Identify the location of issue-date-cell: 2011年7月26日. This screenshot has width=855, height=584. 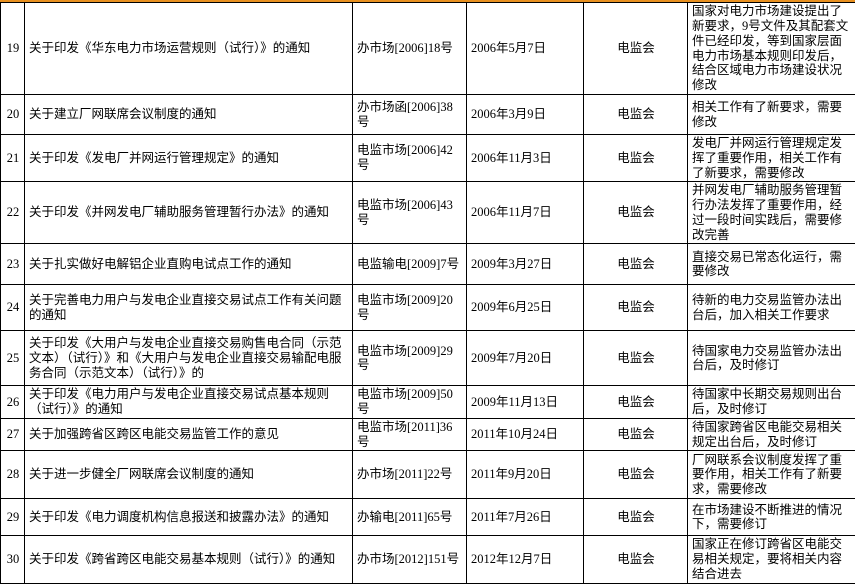
(525, 517).